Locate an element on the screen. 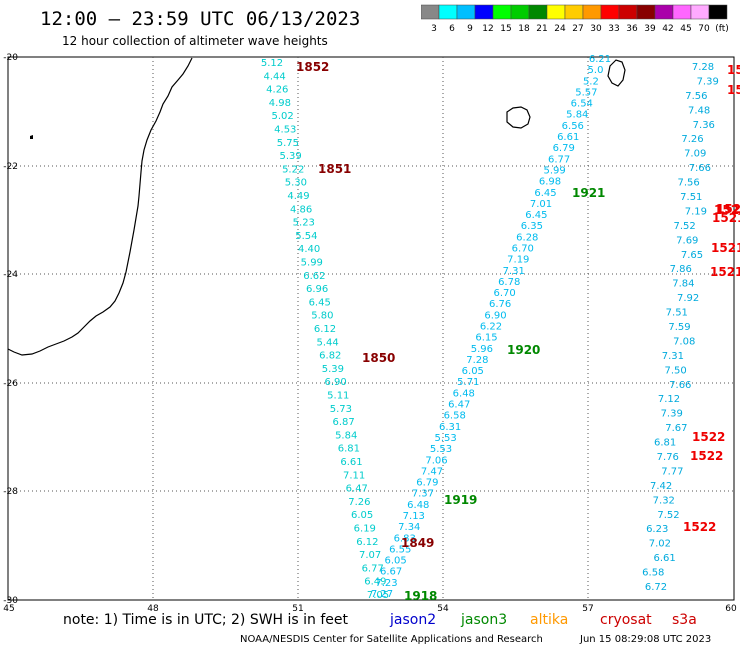 This screenshot has height=650, width=740. wave-height-value: 6.05 is located at coordinates (362, 515).